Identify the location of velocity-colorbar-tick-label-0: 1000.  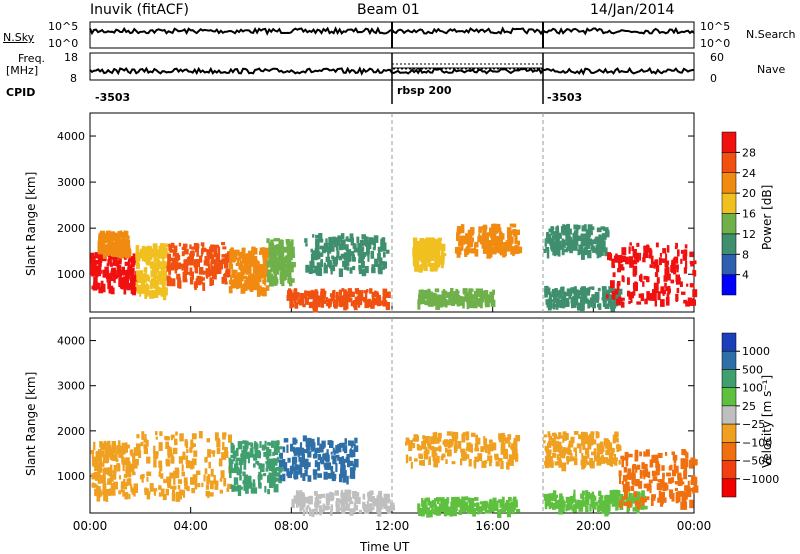
(756, 351).